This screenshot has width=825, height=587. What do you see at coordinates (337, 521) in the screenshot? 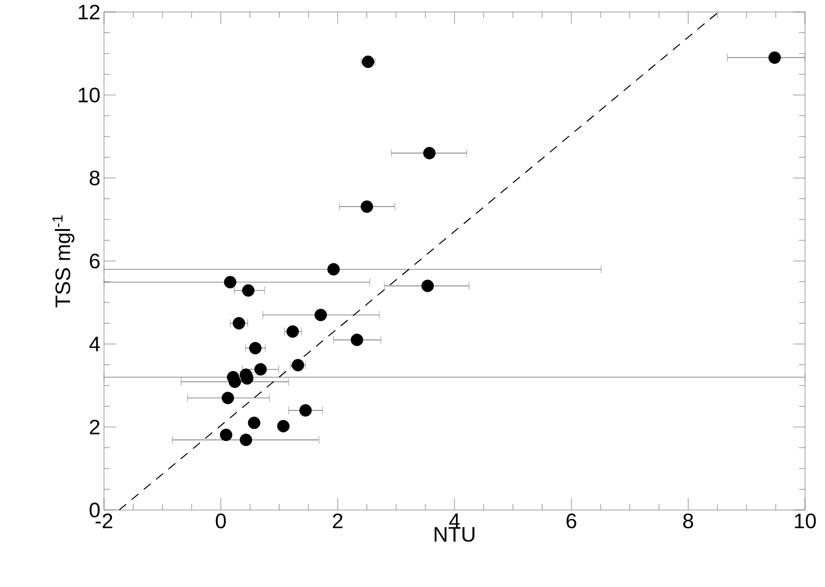
I see `x-tick-label: 2` at bounding box center [337, 521].